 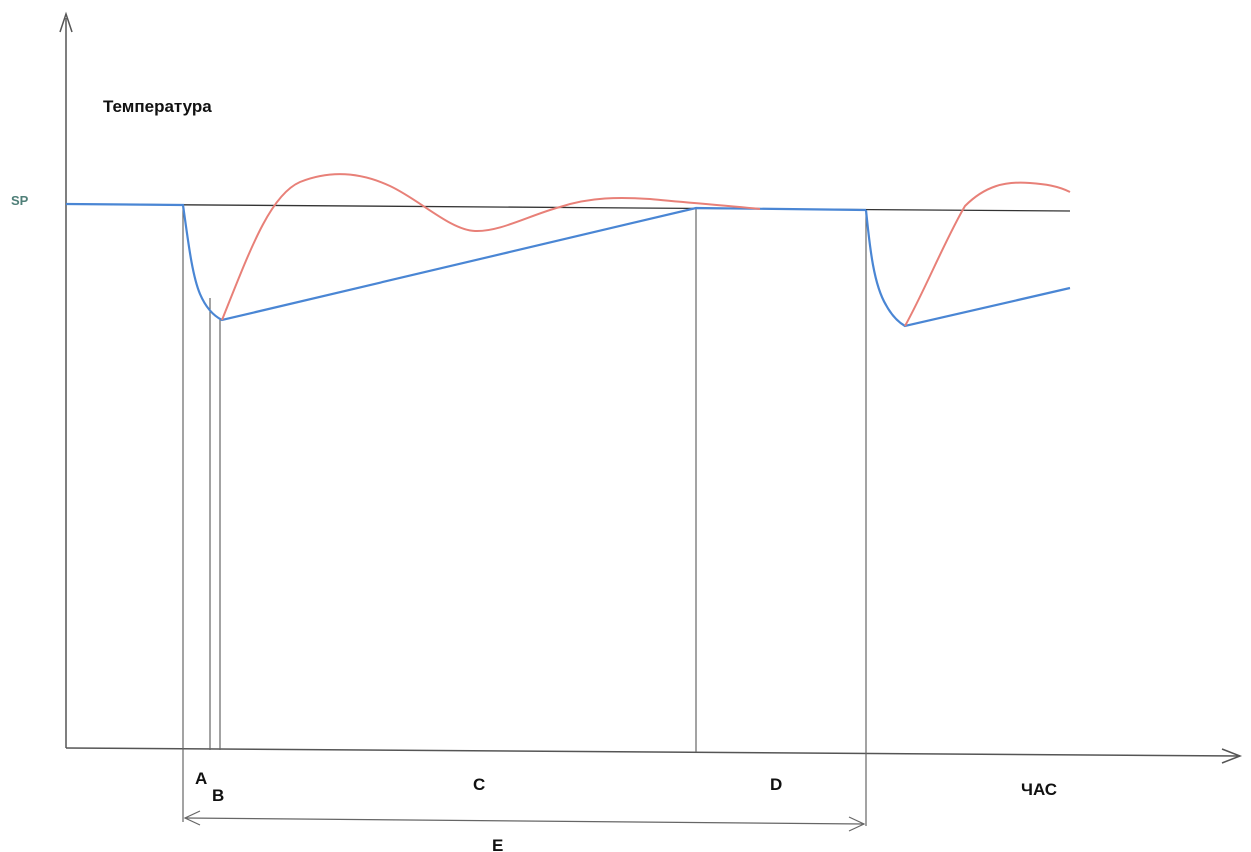 I want to click on dimension-arrowhead-right, so click(x=857, y=824).